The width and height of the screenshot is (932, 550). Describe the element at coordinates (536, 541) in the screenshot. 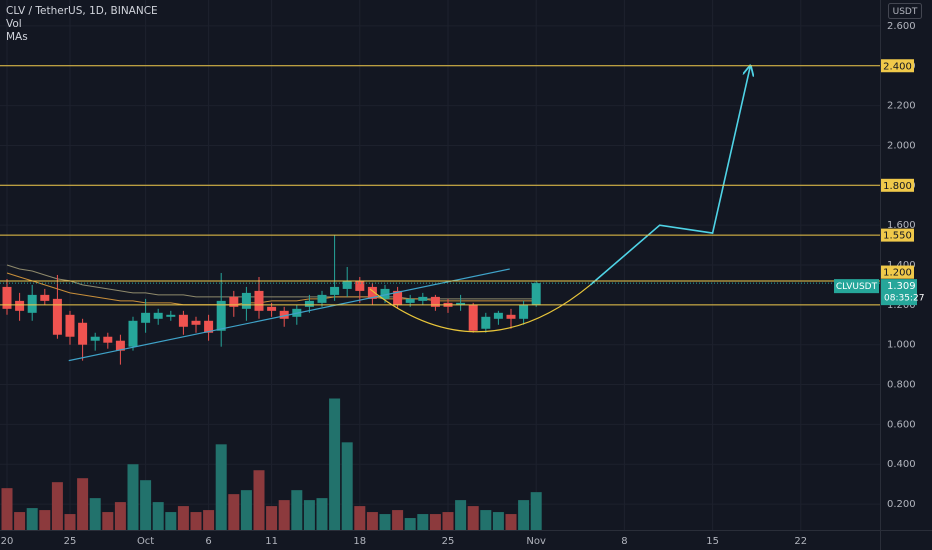

I see `x-tick-label: Nov` at that location.